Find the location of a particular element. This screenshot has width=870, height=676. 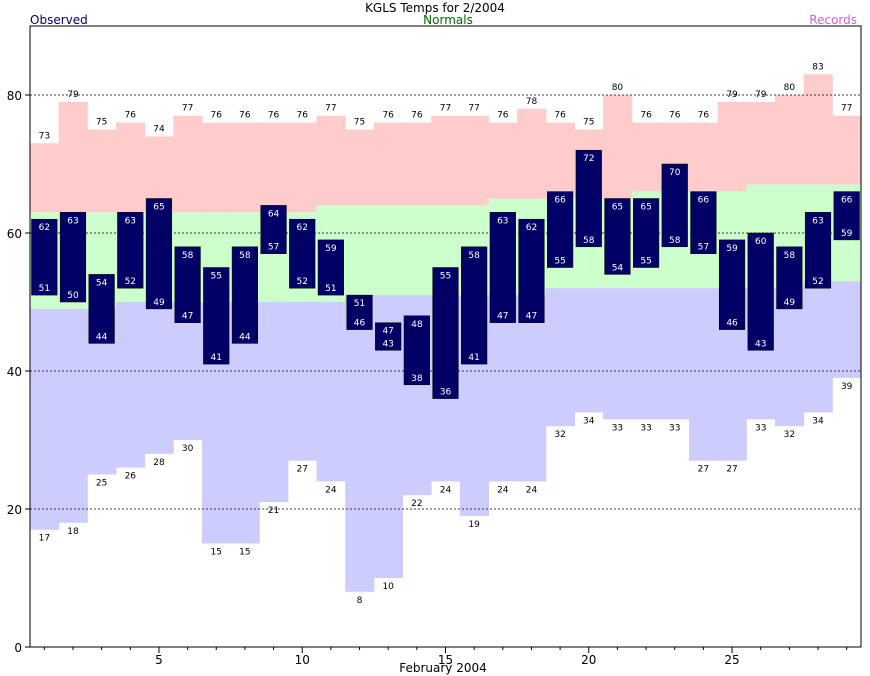

observed-low-label: 36 is located at coordinates (446, 393).